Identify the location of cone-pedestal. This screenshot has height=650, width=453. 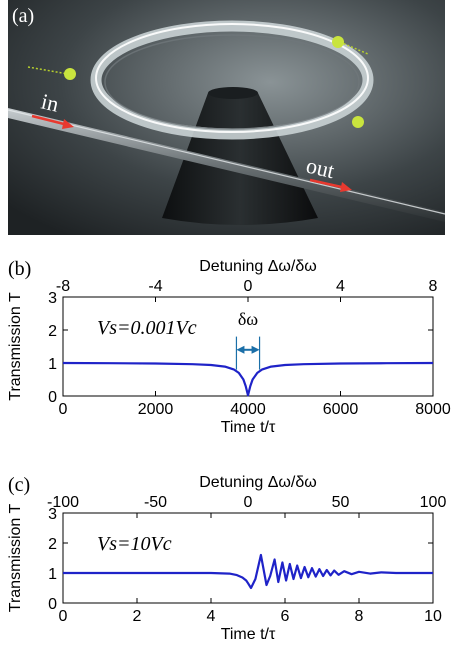
(240, 159).